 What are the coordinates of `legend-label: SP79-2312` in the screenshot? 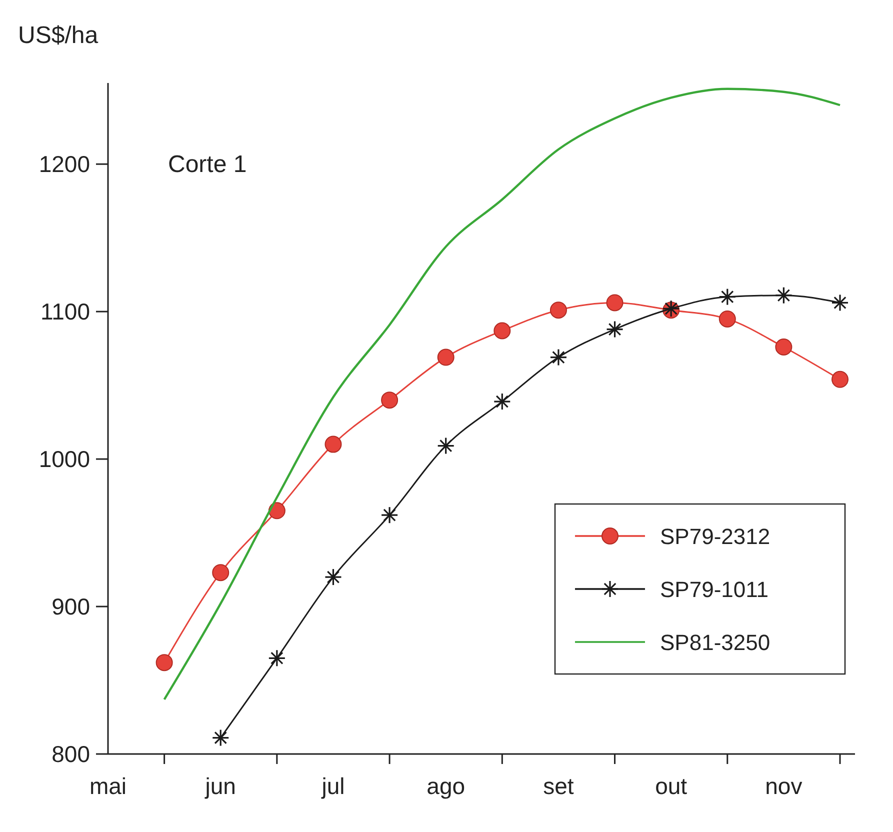 It's located at (715, 536).